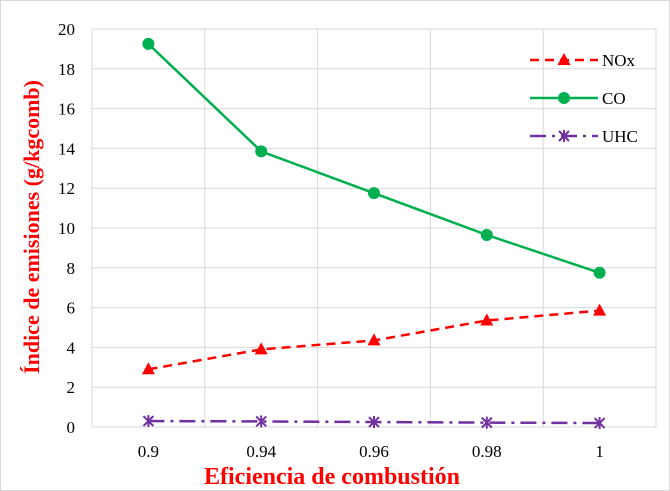 This screenshot has width=670, height=491. What do you see at coordinates (374, 451) in the screenshot?
I see `x-tick-label: 0.96` at bounding box center [374, 451].